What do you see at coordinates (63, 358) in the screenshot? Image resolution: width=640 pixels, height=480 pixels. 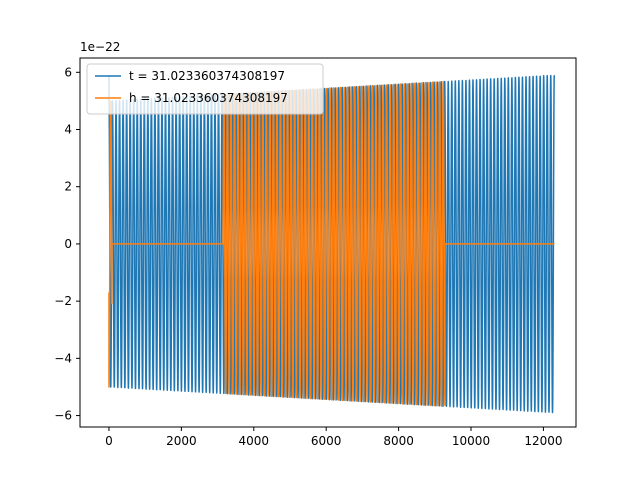 I see `y-tick-label: −4` at bounding box center [63, 358].